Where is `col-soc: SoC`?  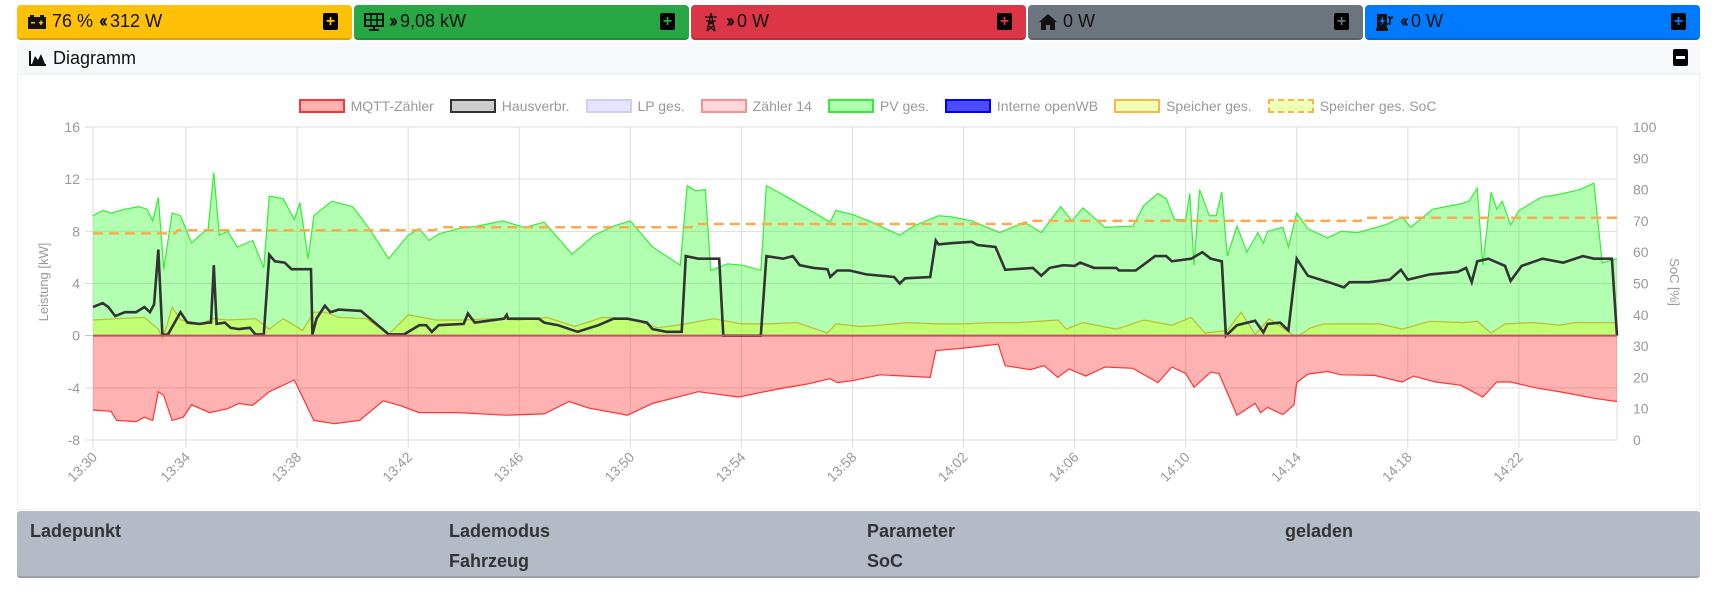 col-soc: SoC is located at coordinates (885, 561).